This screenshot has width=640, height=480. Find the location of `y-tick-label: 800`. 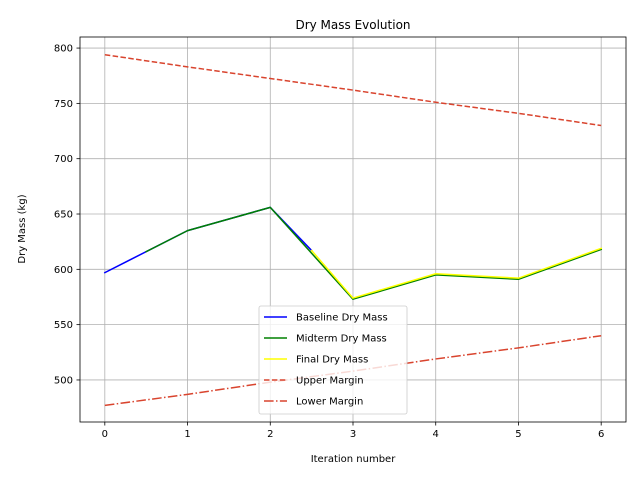

y-tick-label: 800 is located at coordinates (63, 49).